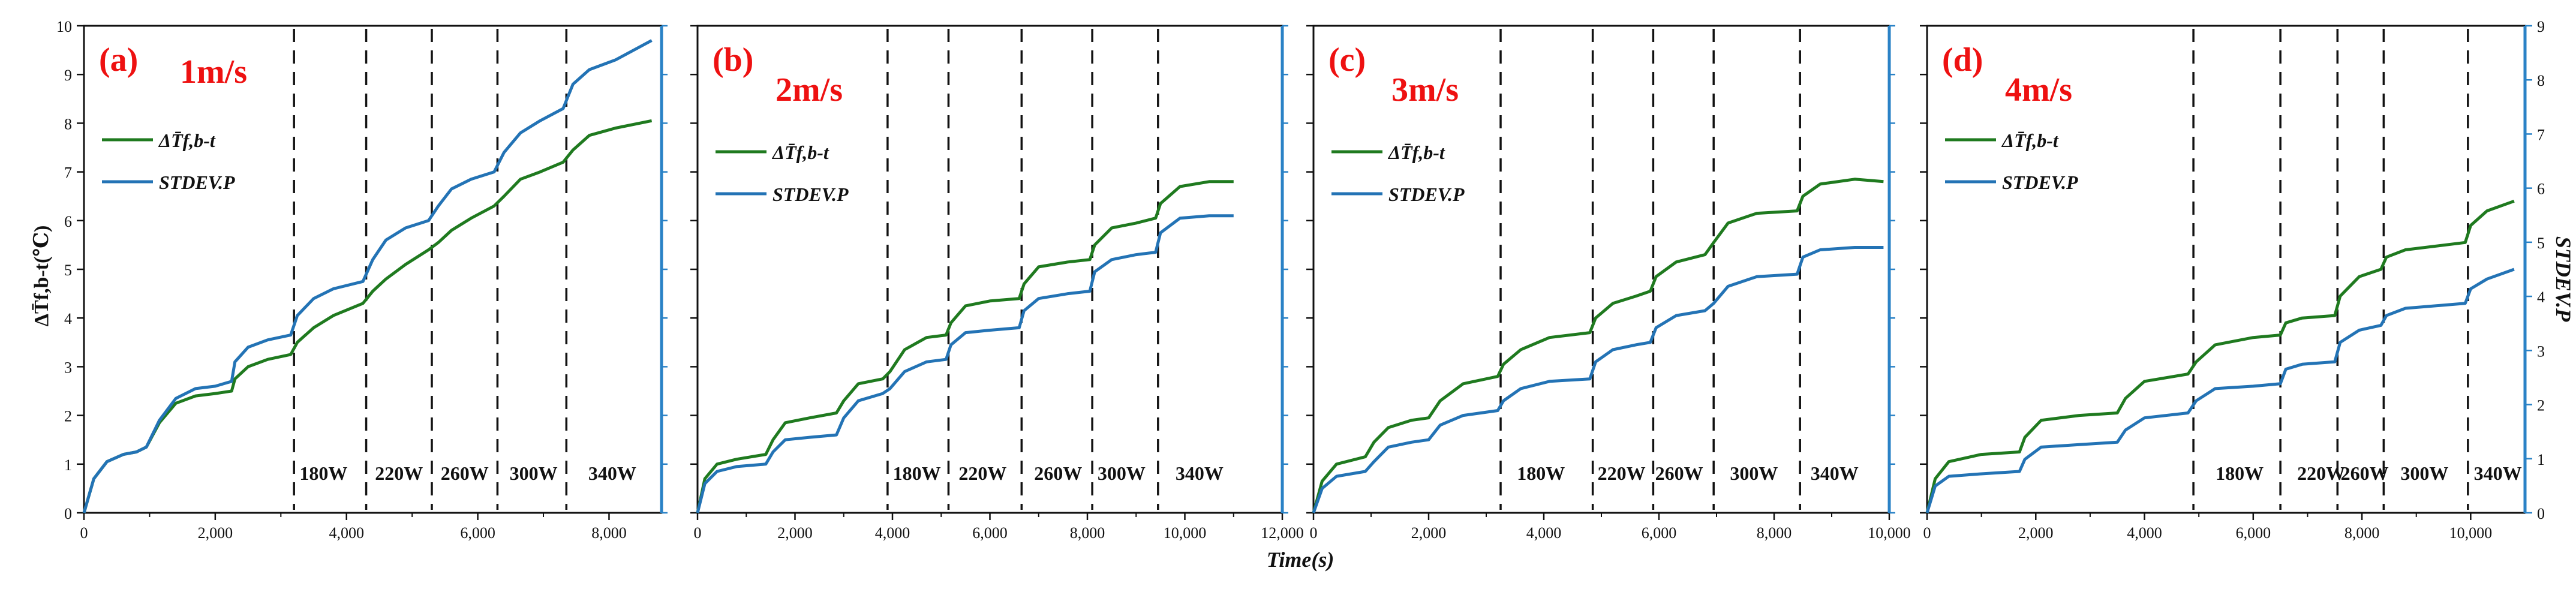 The image size is (2576, 589). I want to click on y-tick-label: 8, so click(68, 124).